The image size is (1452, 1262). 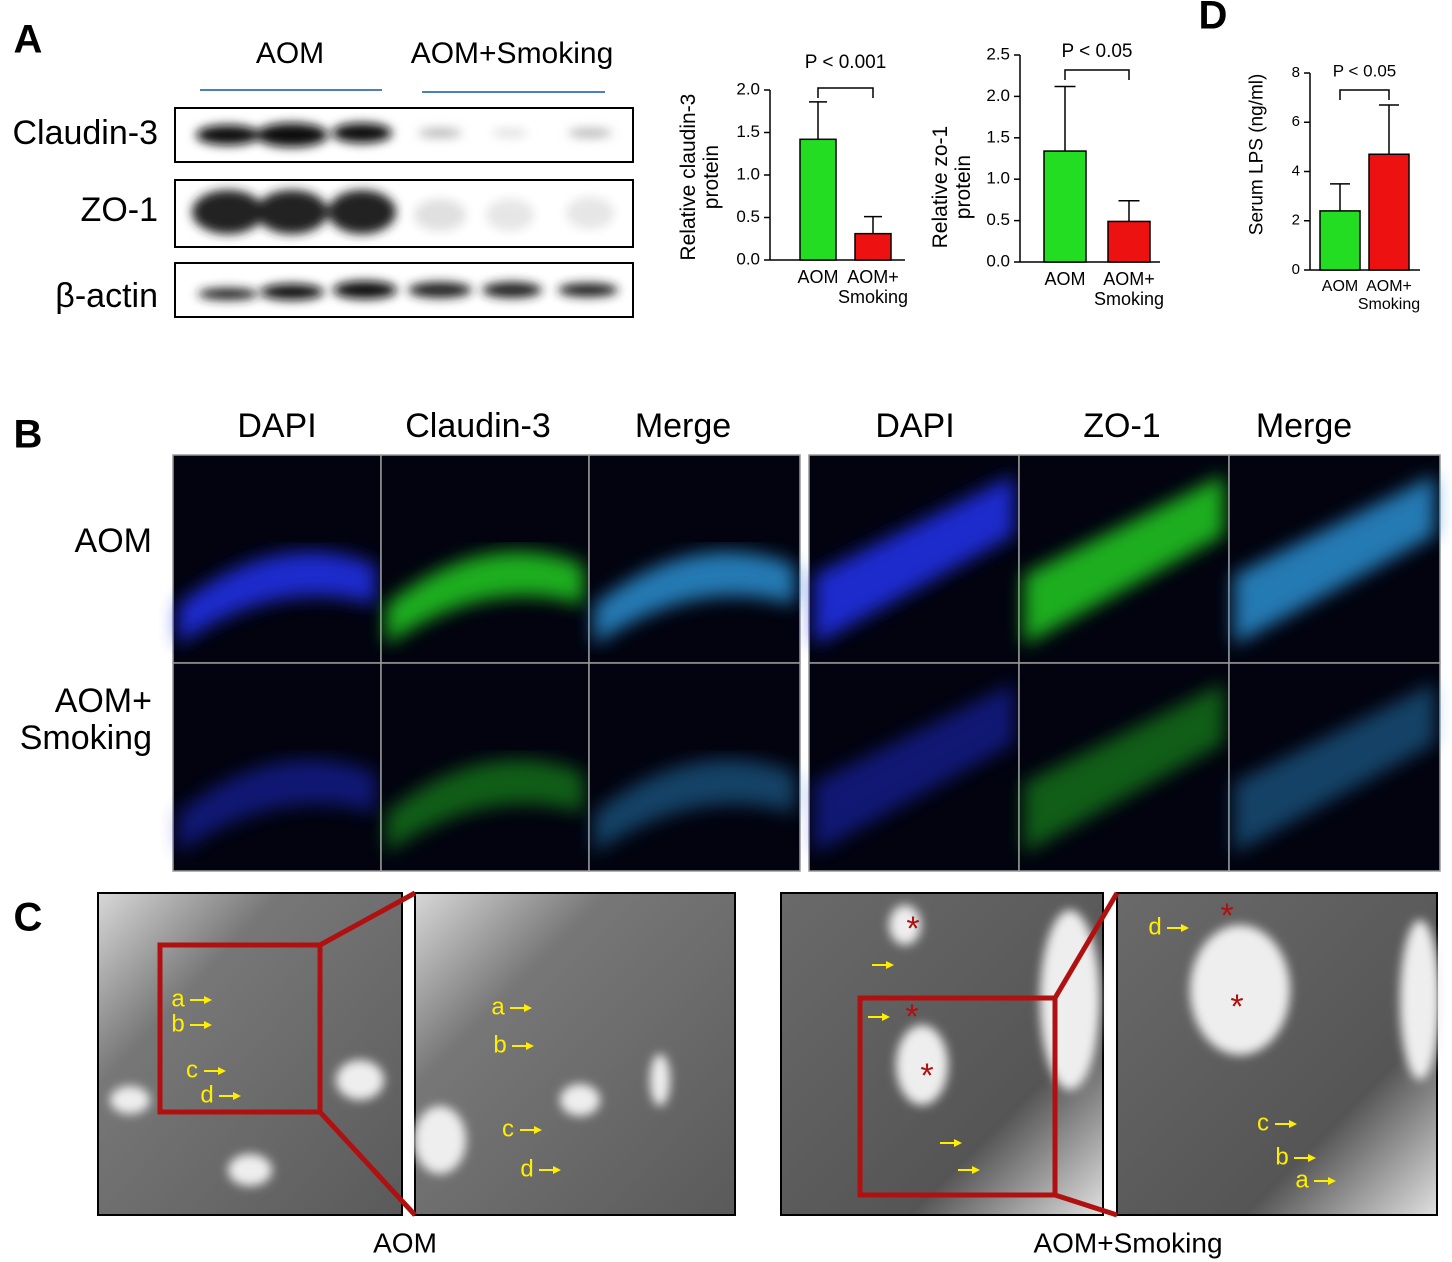 I want to click on blot-row-label: β-actin, so click(x=106, y=296).